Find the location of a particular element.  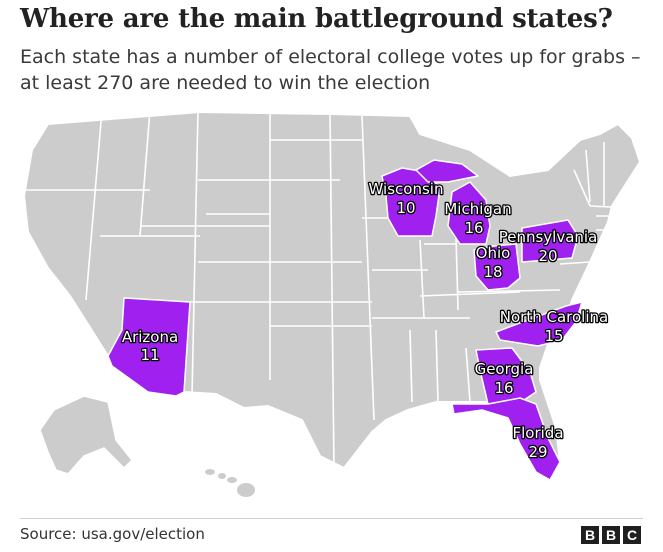

hawaii-shape is located at coordinates (230, 483).